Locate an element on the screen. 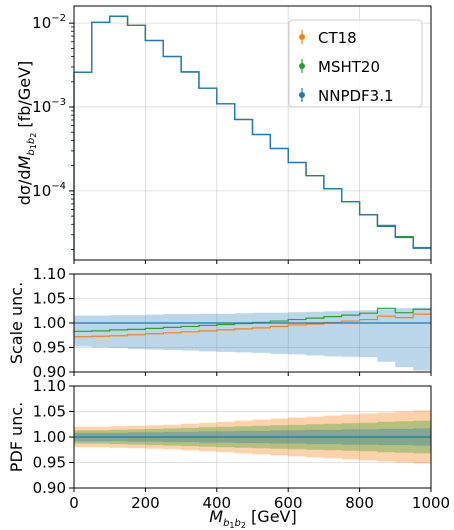 Image resolution: width=454 pixels, height=530 pixels. xtick-label: 200 is located at coordinates (145, 503).